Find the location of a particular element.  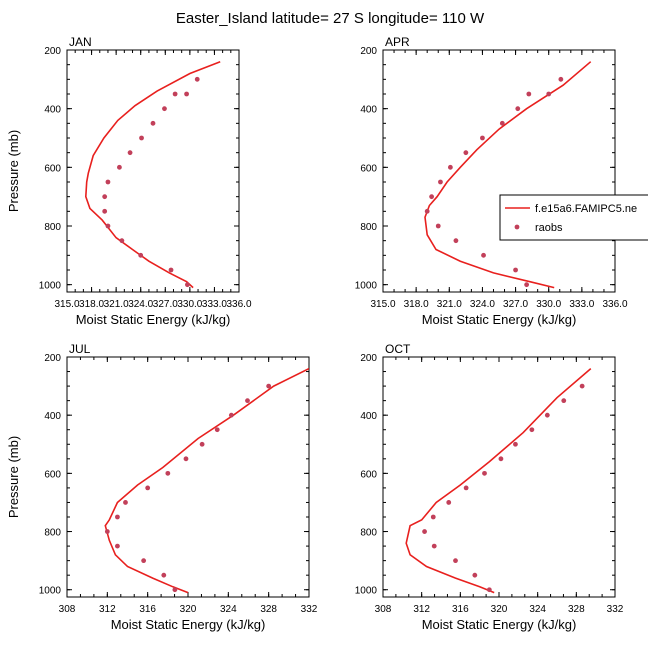

y-axis-label: Pressure (mb) is located at coordinates (13, 171).